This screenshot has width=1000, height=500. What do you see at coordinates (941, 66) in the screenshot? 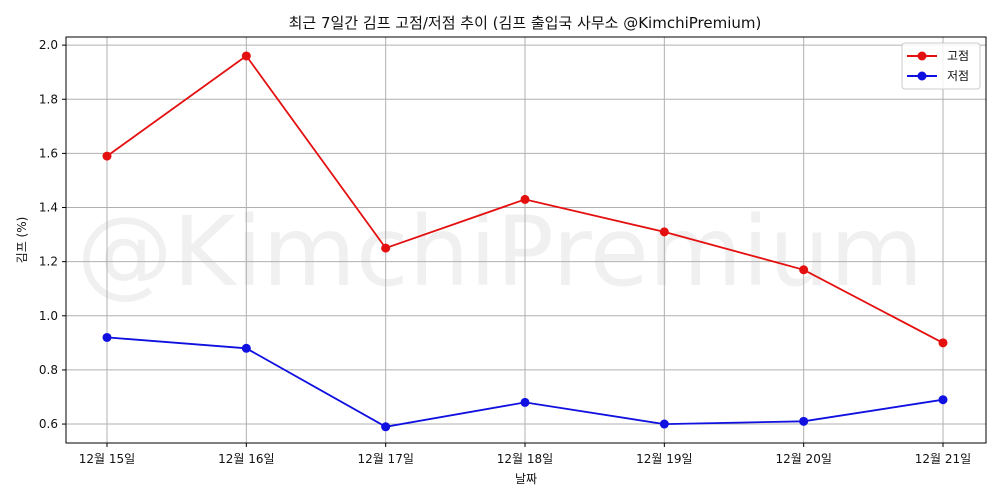
I see `legend: 고점 저점` at bounding box center [941, 66].